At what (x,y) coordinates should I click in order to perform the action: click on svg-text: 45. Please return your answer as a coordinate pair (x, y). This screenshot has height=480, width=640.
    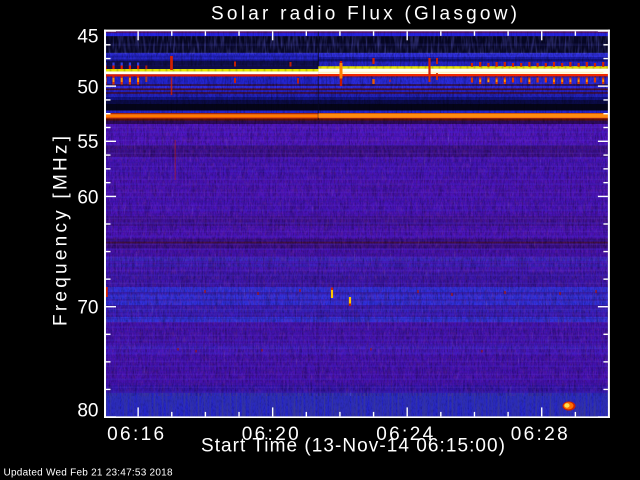
    Looking at the image, I should click on (87, 37).